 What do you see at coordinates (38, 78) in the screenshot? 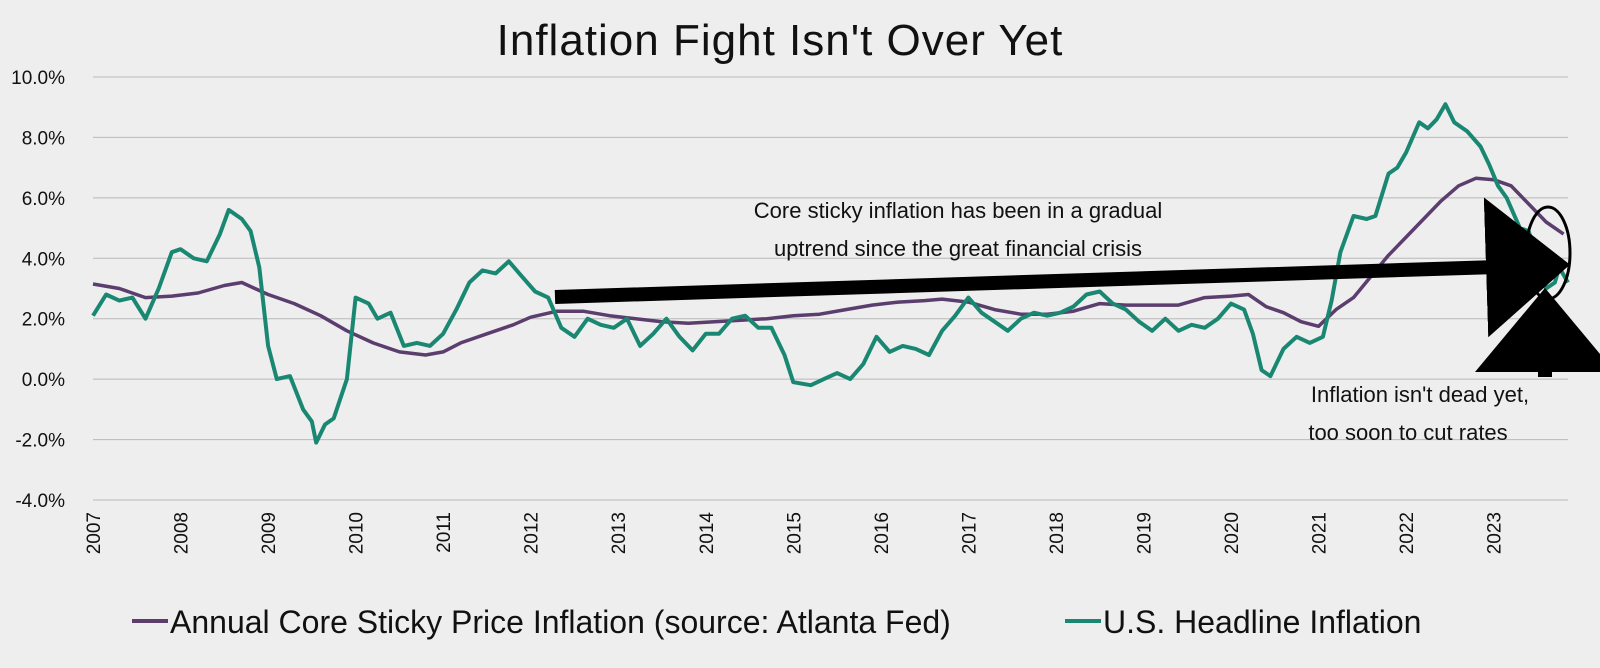
I see `y-tick-label: 10.0%` at bounding box center [38, 78].